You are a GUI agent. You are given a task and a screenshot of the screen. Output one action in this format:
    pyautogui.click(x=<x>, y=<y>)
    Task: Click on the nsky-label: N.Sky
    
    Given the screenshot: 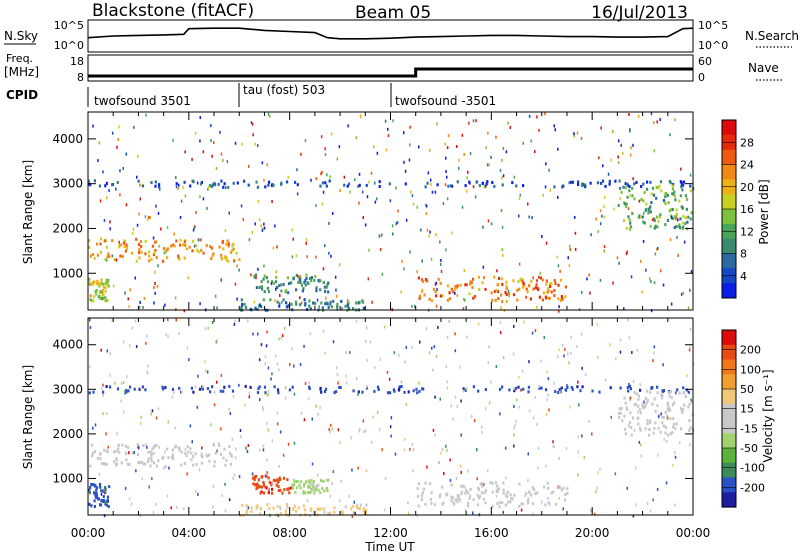 What is the action you would take?
    pyautogui.click(x=21, y=36)
    